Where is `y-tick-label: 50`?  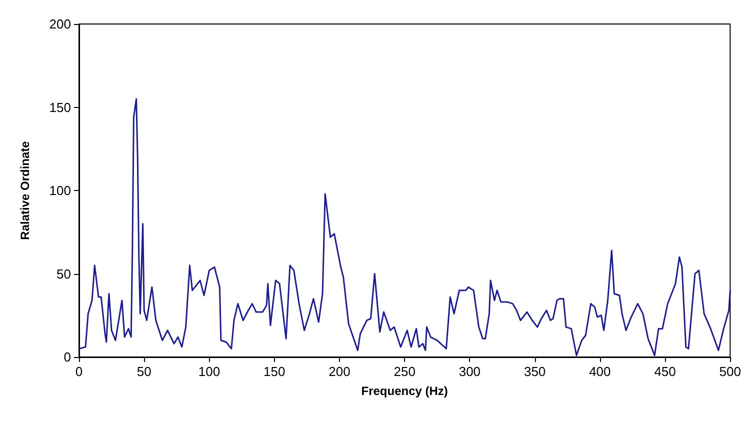
y-tick-label: 50 is located at coordinates (63, 274).